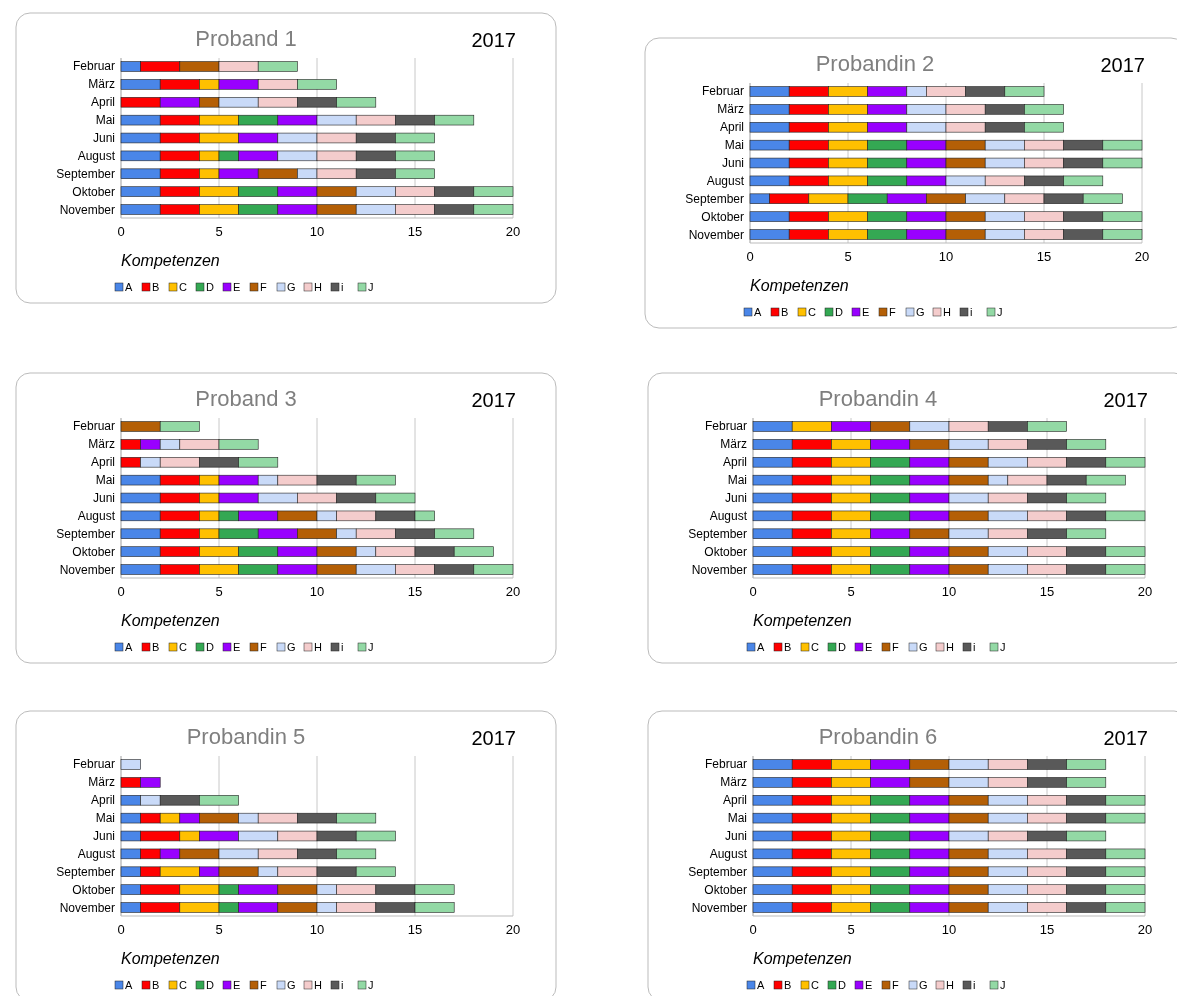 This screenshot has width=1177, height=996. What do you see at coordinates (878, 398) in the screenshot?
I see `chart-title: Probandin 4` at bounding box center [878, 398].